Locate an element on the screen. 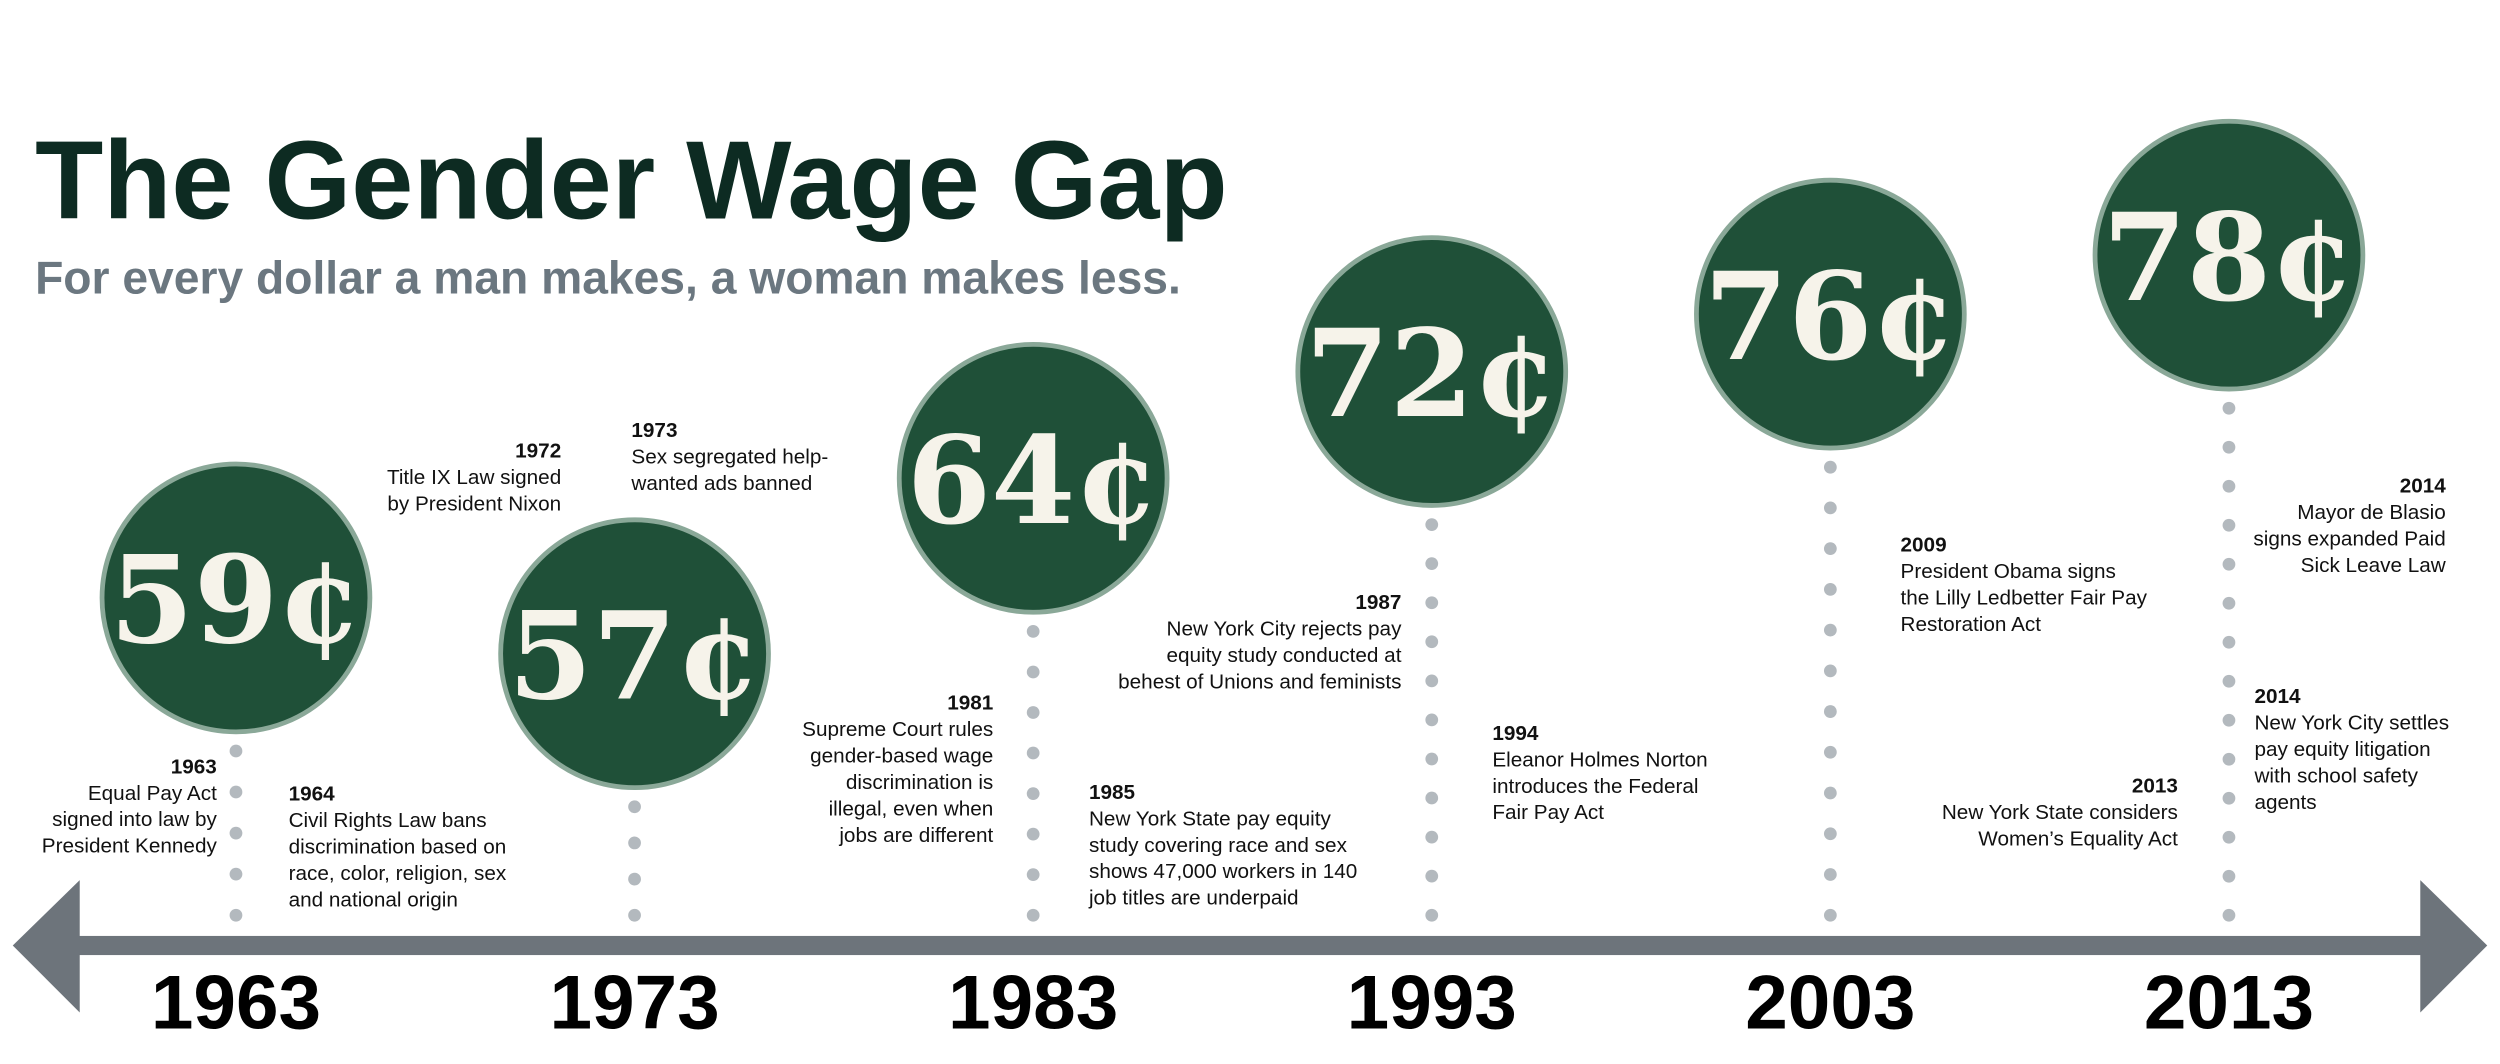 The image size is (2500, 1064). event-year: 2009 is located at coordinates (1924, 545).